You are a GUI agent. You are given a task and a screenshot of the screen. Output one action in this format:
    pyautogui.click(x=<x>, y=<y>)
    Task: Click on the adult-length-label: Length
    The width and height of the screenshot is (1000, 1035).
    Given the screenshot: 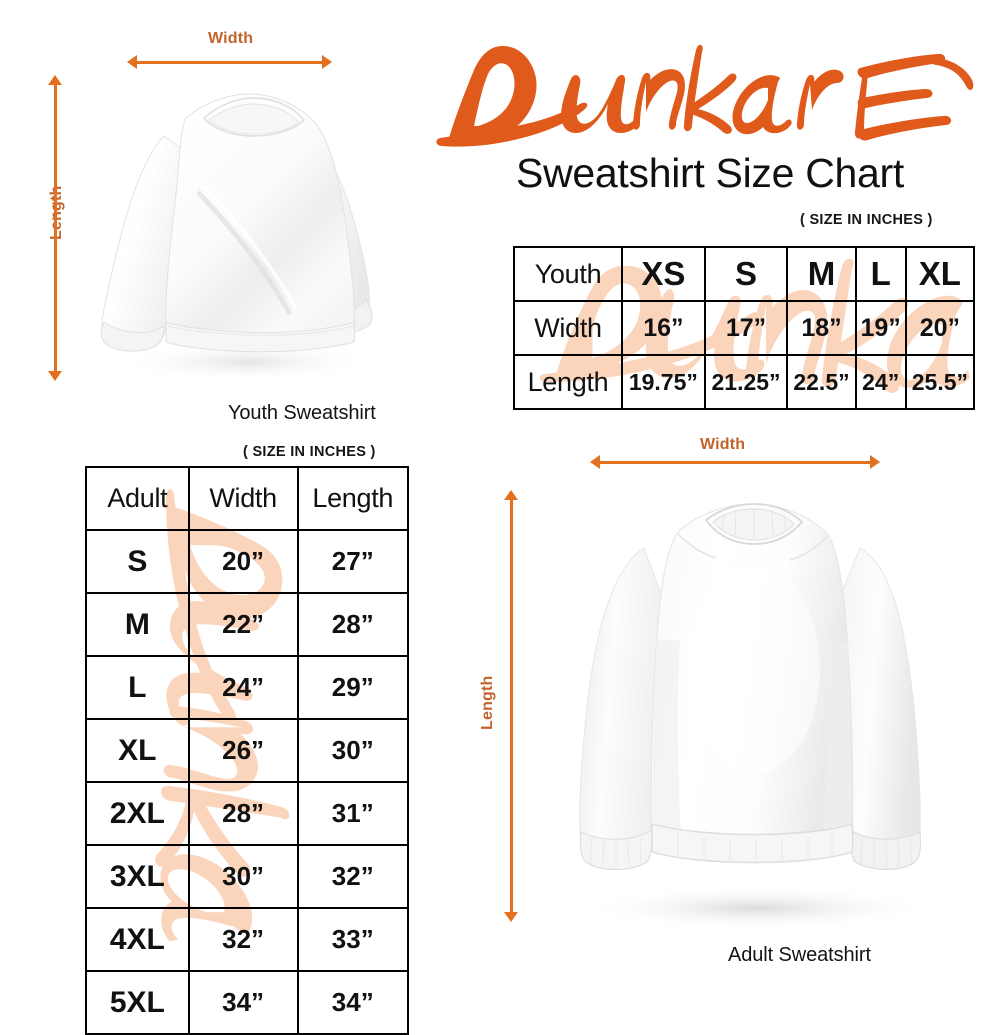 What is the action you would take?
    pyautogui.click(x=487, y=702)
    